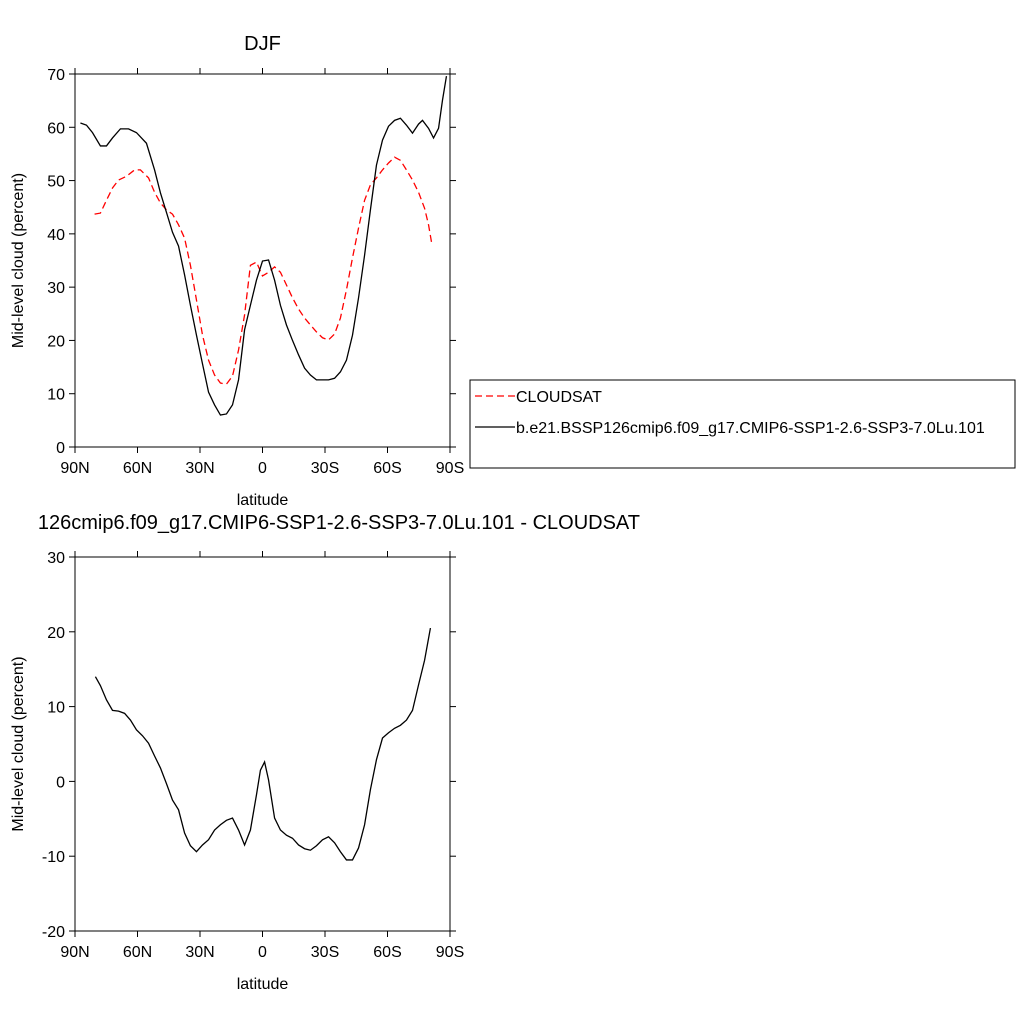 The width and height of the screenshot is (1024, 1024). I want to click on y-tick-label: 70, so click(56, 75).